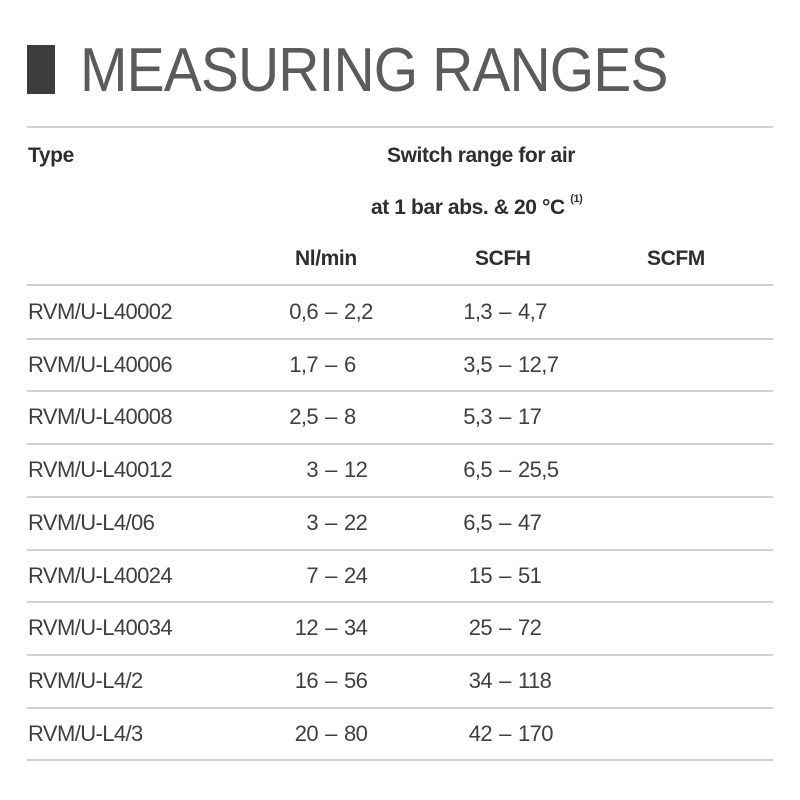 The height and width of the screenshot is (800, 800). Describe the element at coordinates (538, 364) in the screenshot. I see `scfh-max: 12,7` at that location.